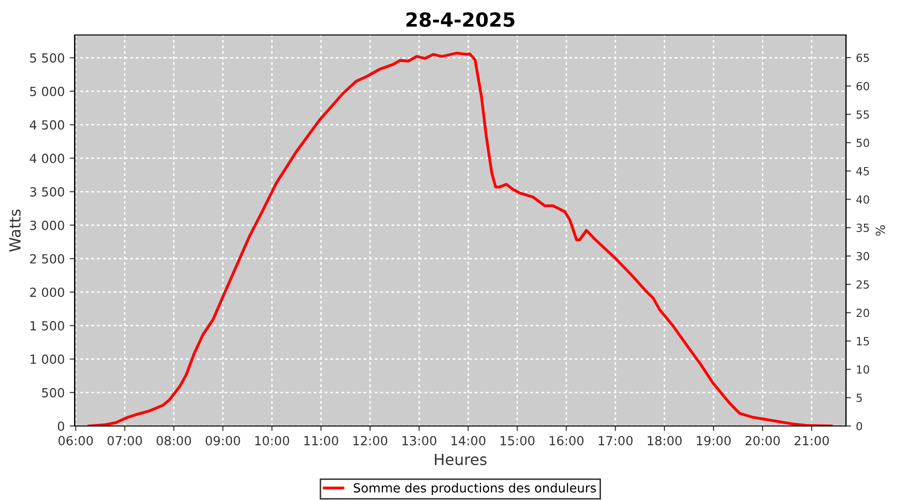  I want to click on y-tick-label: 500, so click(53, 393).